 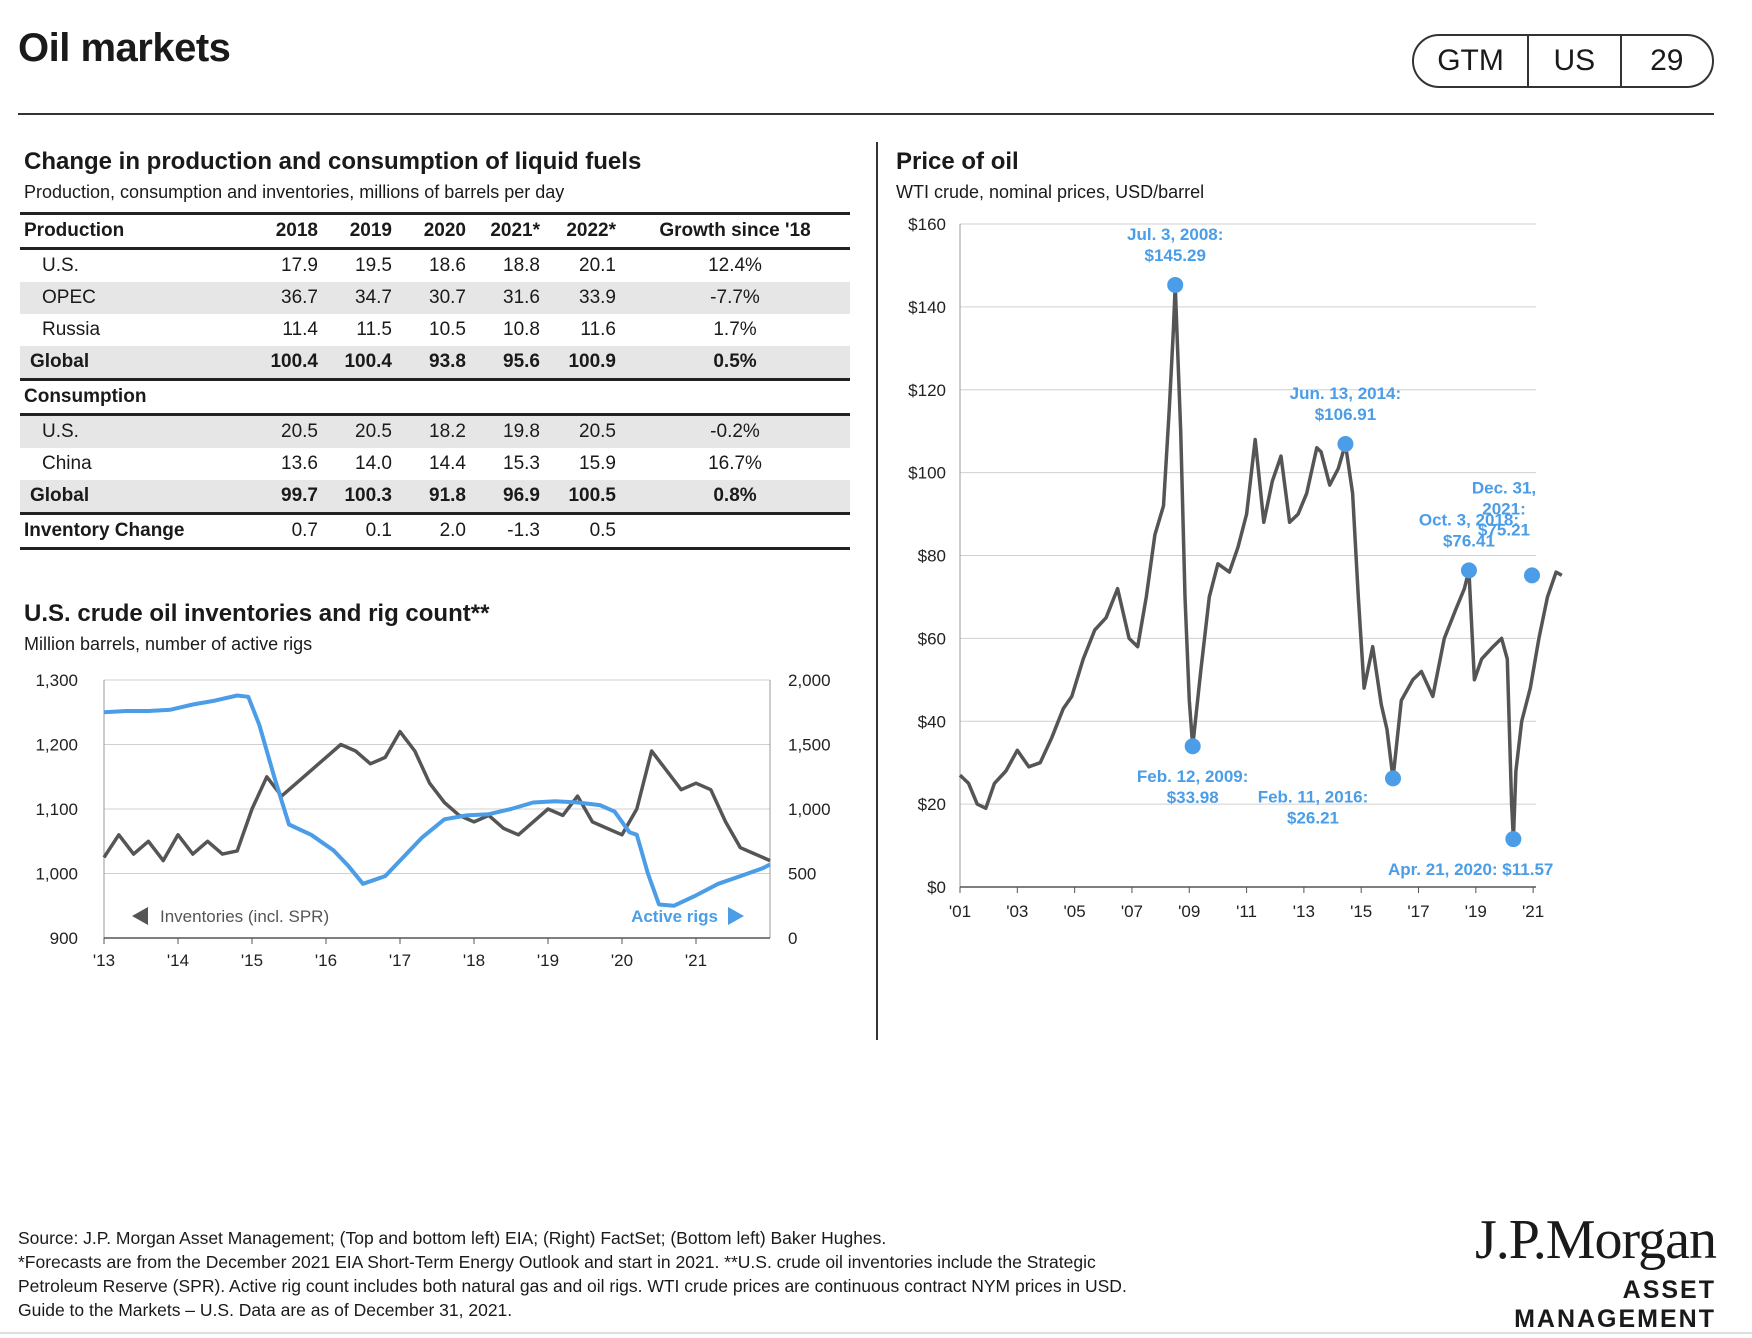 What do you see at coordinates (735, 231) in the screenshot?
I see `table-header-cell: Growth since '18` at bounding box center [735, 231].